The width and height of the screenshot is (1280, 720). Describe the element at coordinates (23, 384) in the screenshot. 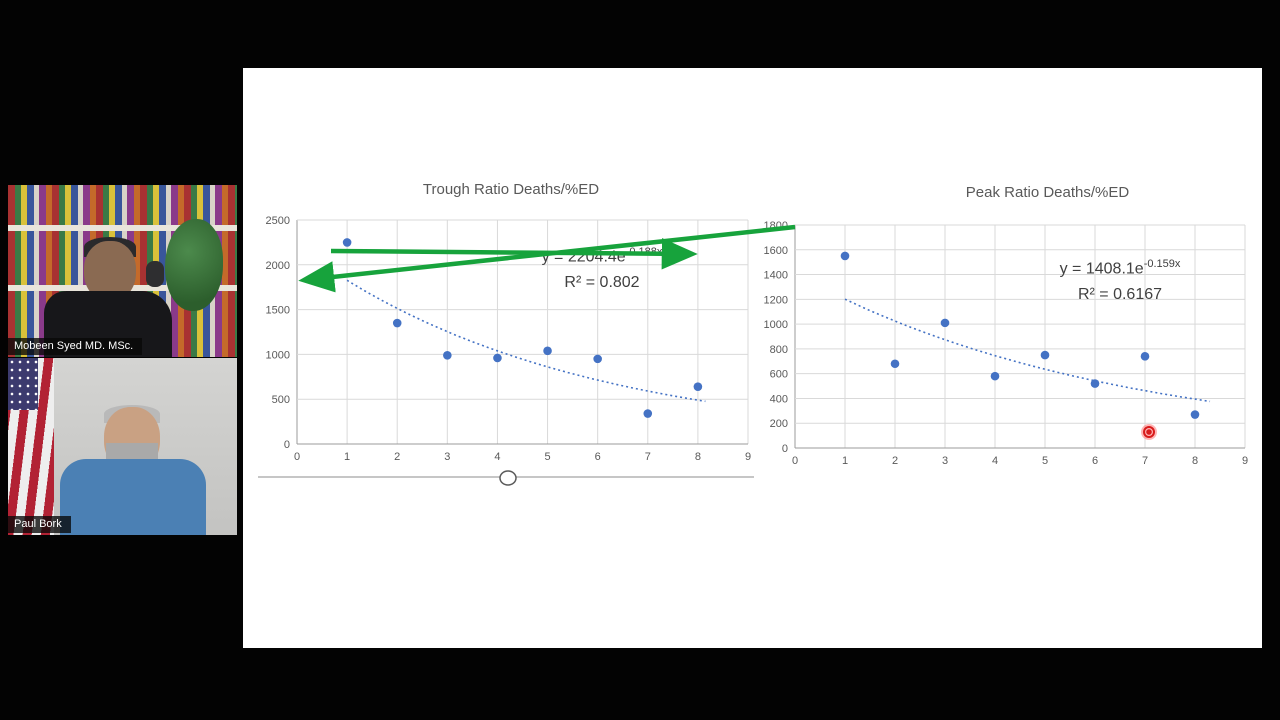

I see `us-flag-canton` at that location.